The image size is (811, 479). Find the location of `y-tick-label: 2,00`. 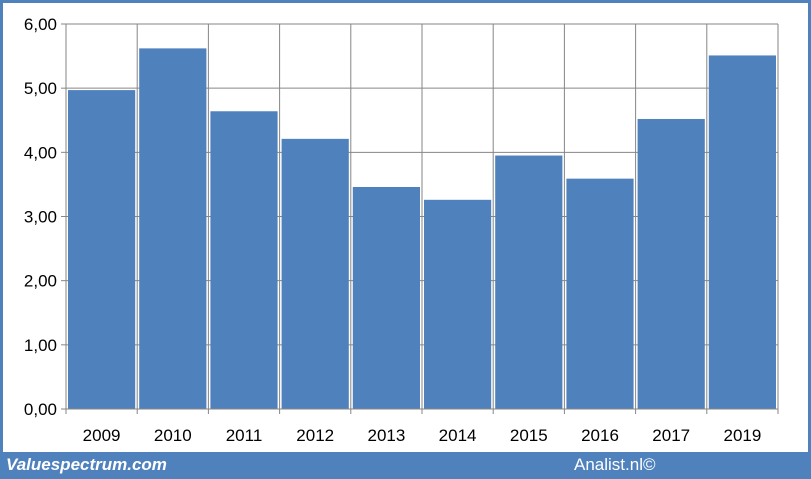

y-tick-label: 2,00 is located at coordinates (40, 281).